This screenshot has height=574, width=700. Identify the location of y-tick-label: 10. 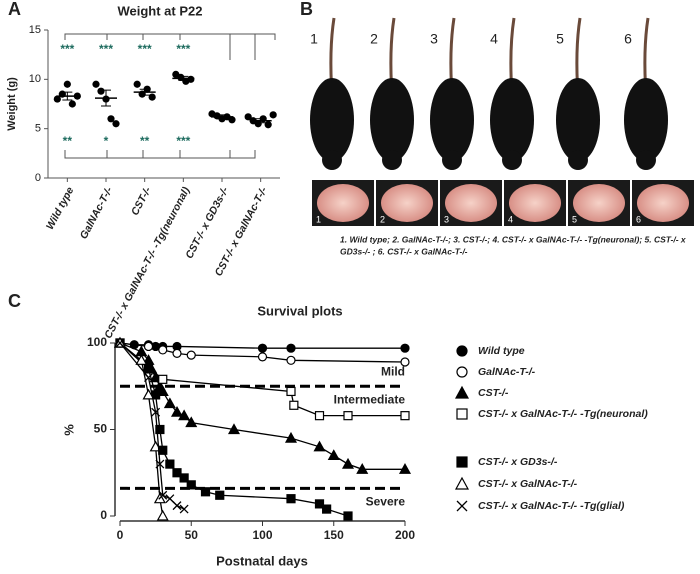
(35, 79).